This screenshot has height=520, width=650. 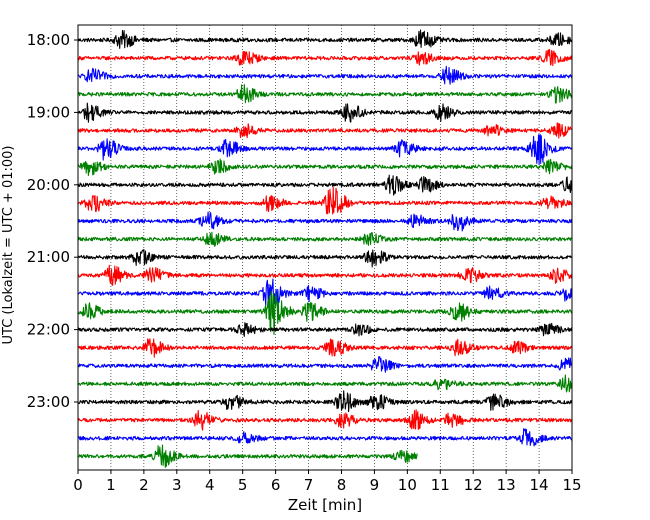 What do you see at coordinates (327, 482) in the screenshot?
I see `x-axis: 0 1 2 3 4 5 6 7 8 9 10 11 12 13 14 15` at bounding box center [327, 482].